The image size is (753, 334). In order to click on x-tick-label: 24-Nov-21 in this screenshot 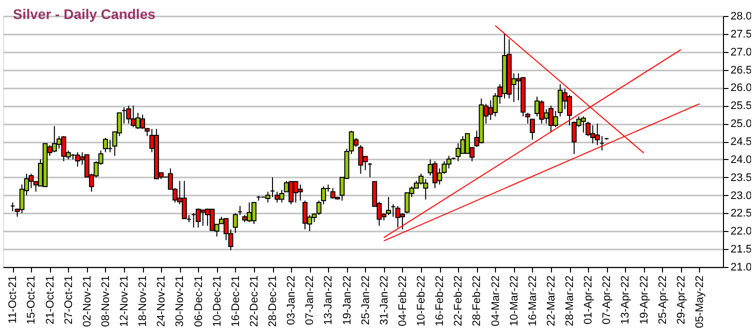, I will do `click(162, 301)`.